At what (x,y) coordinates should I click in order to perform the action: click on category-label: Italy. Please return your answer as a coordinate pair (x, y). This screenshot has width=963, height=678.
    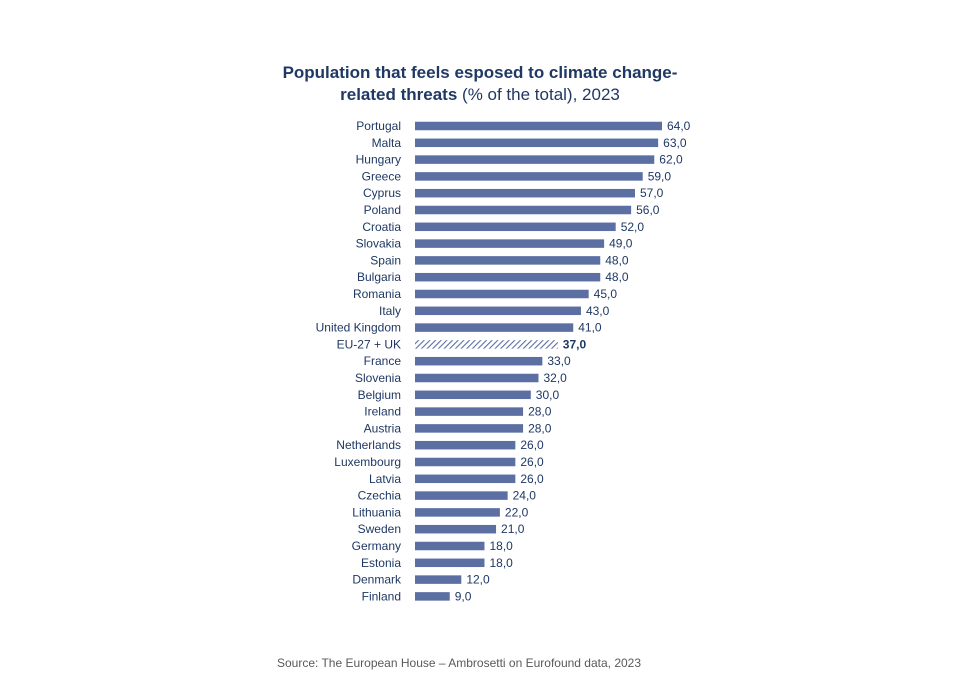
    Looking at the image, I should click on (390, 311).